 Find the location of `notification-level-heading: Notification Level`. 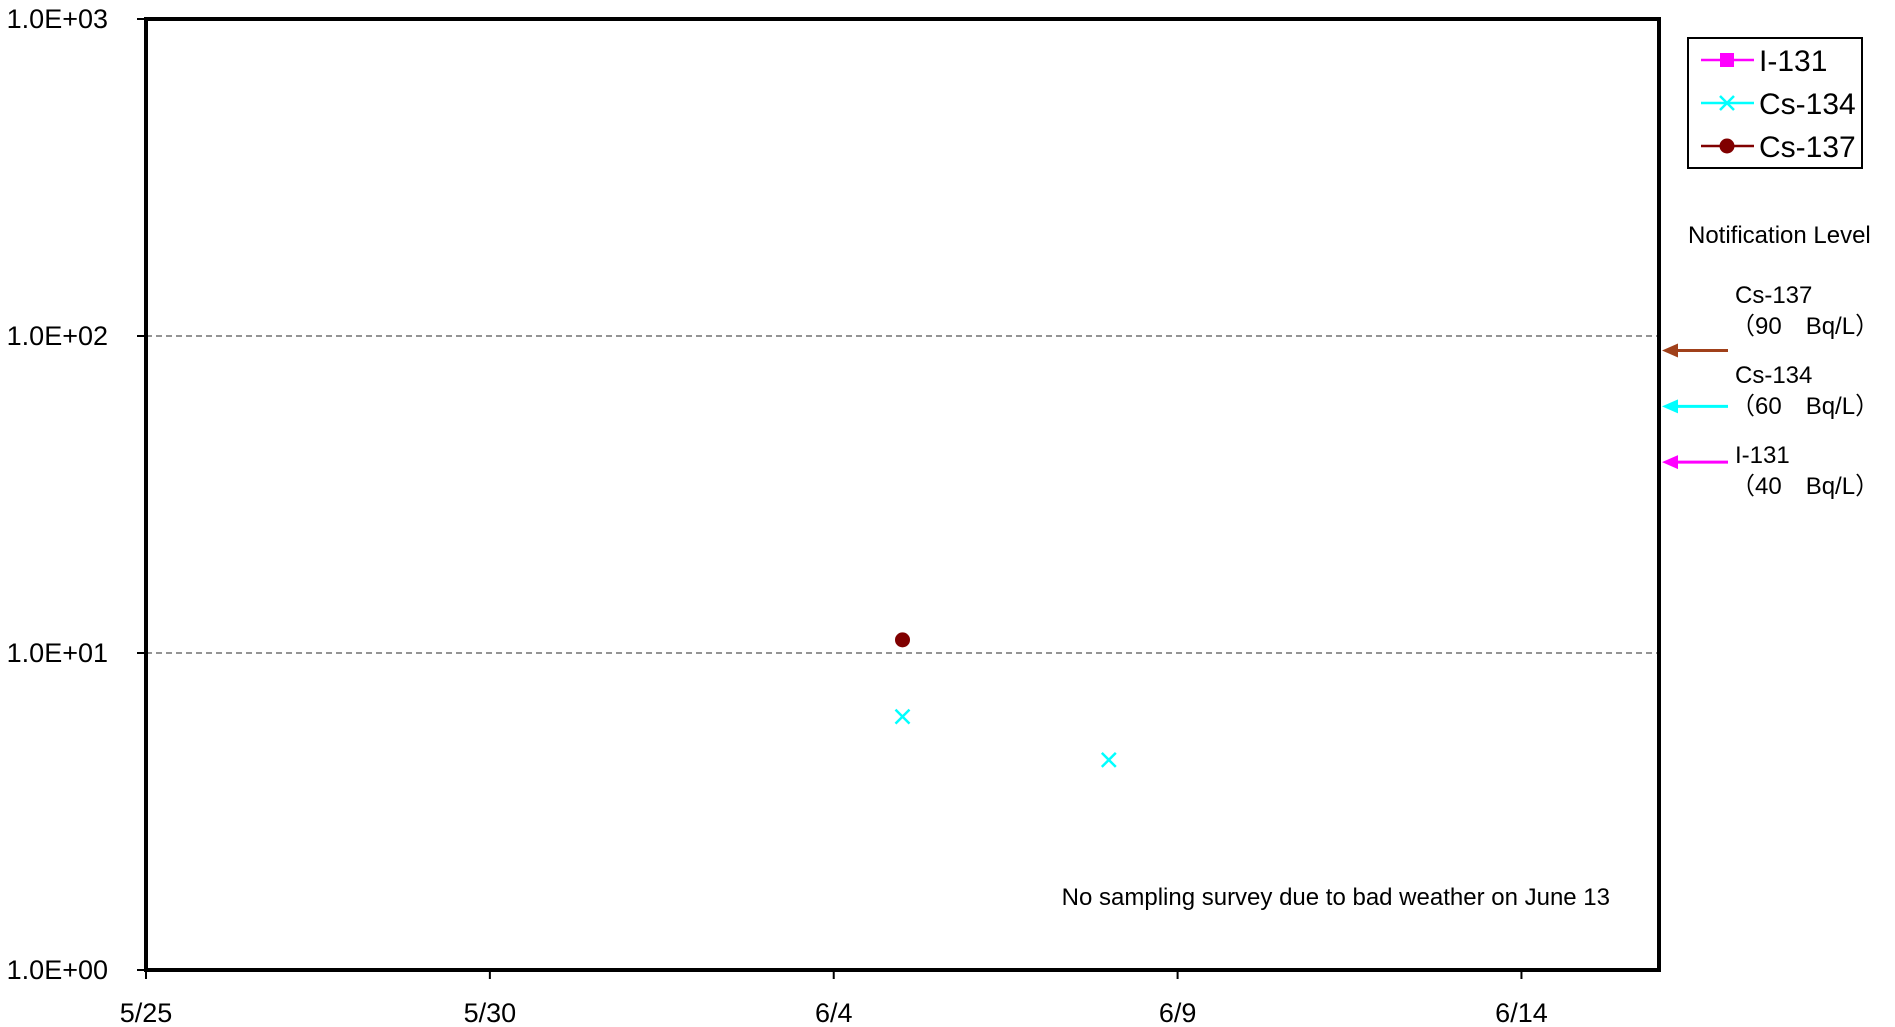

notification-level-heading: Notification Level is located at coordinates (1779, 235).